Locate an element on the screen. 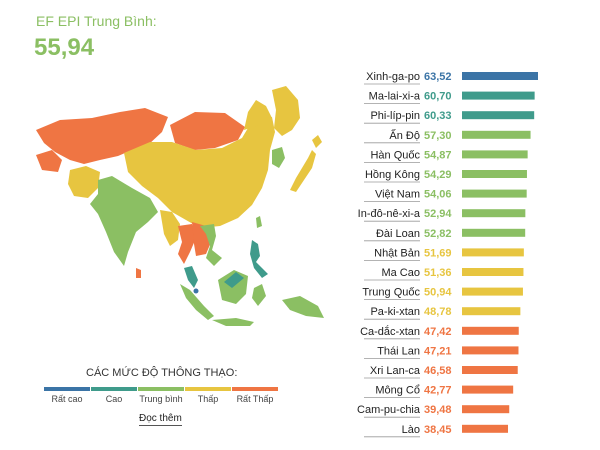 Image resolution: width=600 pixels, height=450 pixels. legend-level: Trung bình is located at coordinates (161, 395).